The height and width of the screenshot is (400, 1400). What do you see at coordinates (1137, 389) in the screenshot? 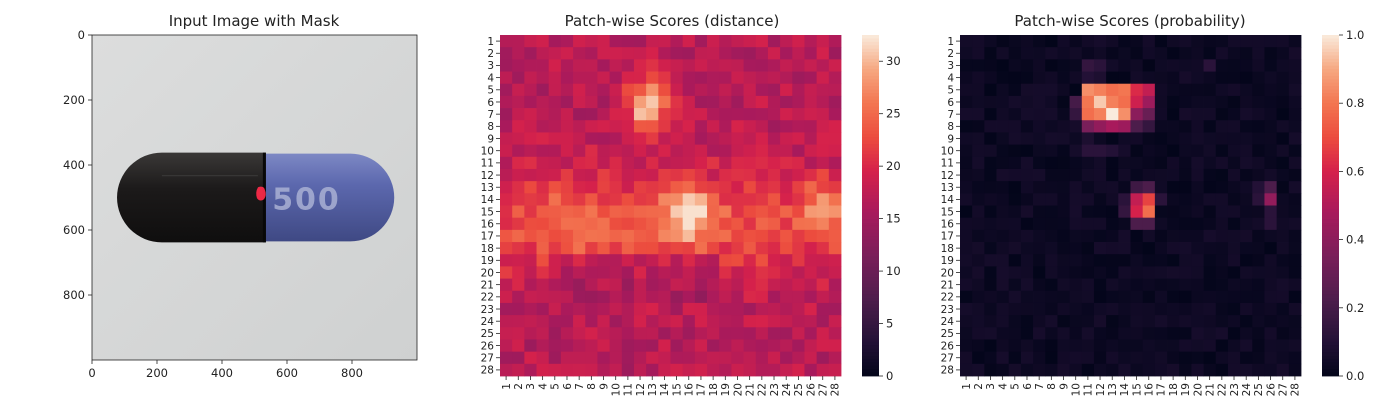
I see `probability-xtick-label: 15` at bounding box center [1137, 389].